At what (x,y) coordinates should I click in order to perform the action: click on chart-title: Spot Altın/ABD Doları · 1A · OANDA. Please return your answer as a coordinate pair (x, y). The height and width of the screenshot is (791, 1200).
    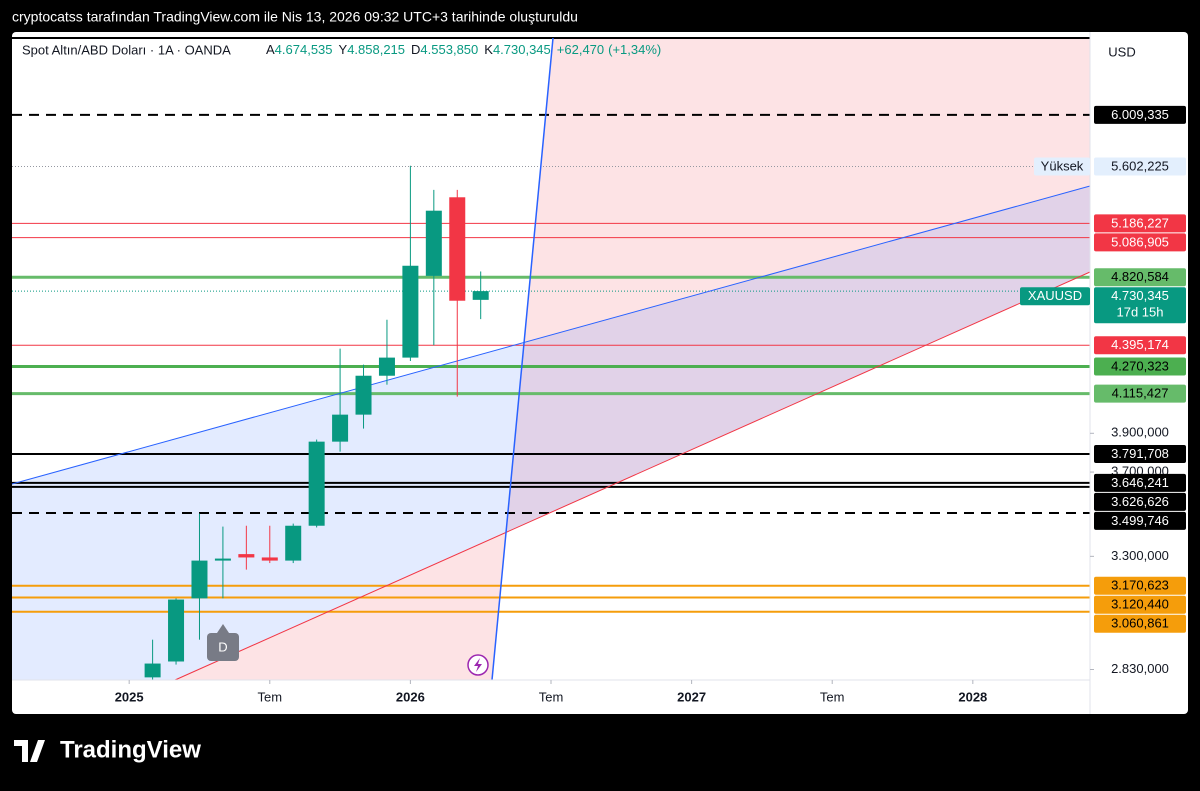
    Looking at the image, I should click on (126, 49).